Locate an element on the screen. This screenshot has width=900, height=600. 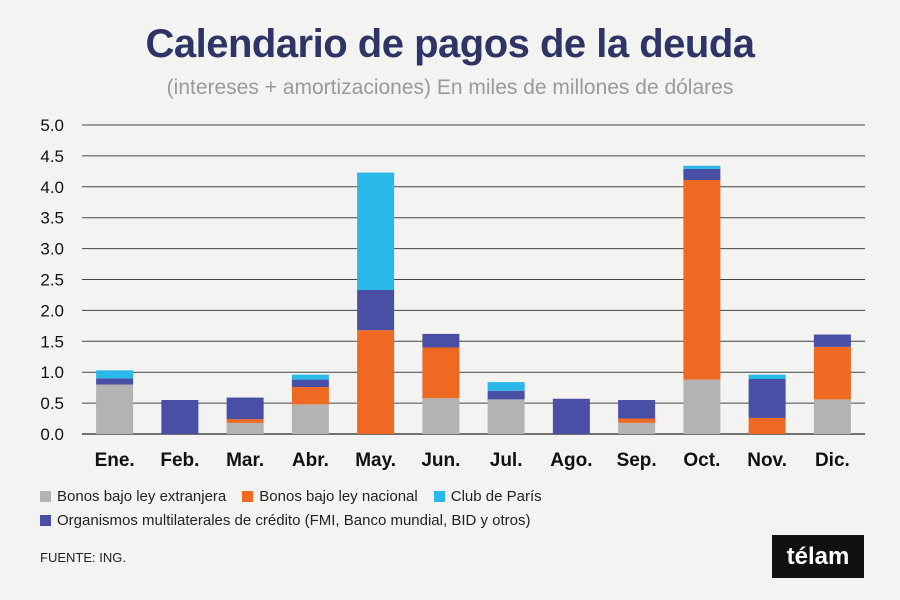
x-tick-label: Mar. is located at coordinates (245, 460).